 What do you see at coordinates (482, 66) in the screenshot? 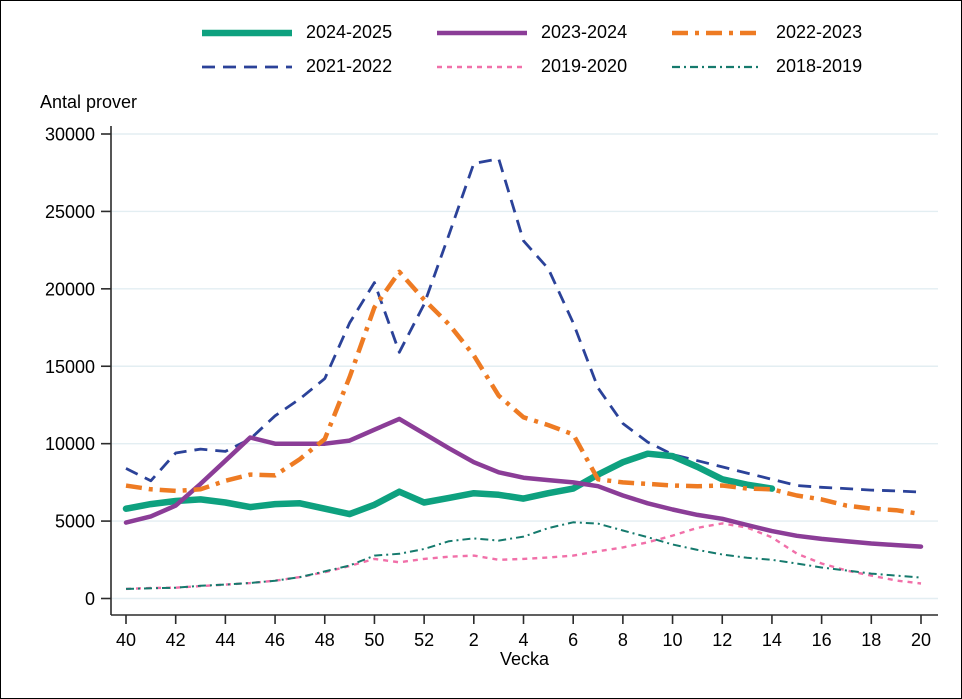
I see `legend-swatch-2019-2020` at bounding box center [482, 66].